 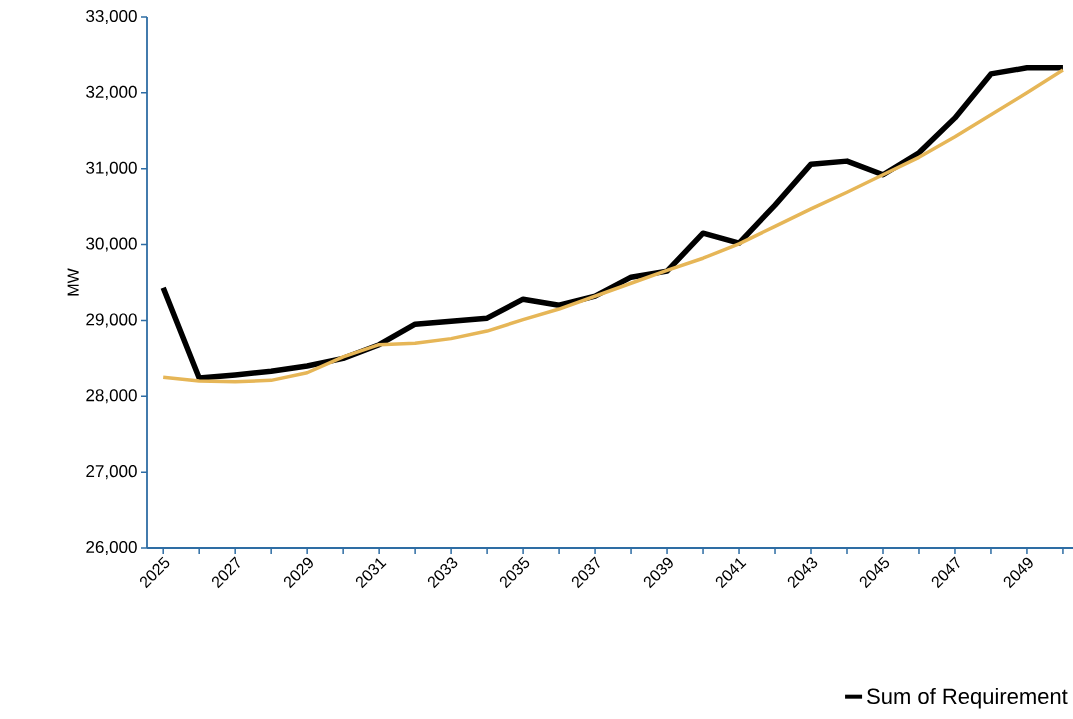 I want to click on y-tick-label: 29,000, so click(x=111, y=320).